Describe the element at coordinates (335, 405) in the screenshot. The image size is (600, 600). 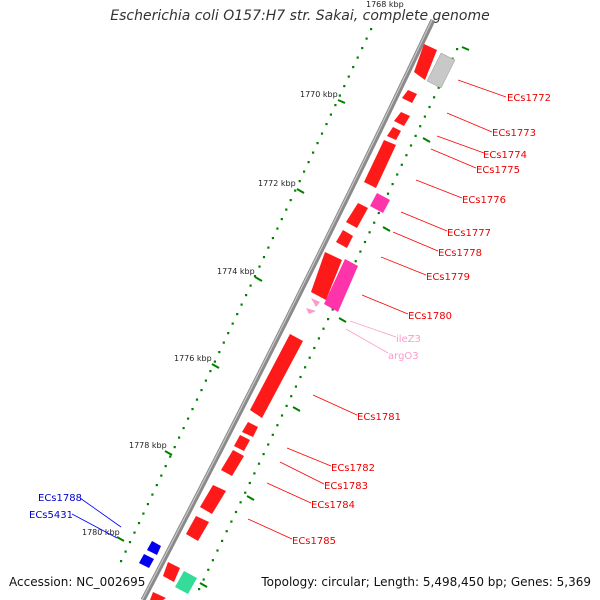
I see `leader-ecs1781` at that location.